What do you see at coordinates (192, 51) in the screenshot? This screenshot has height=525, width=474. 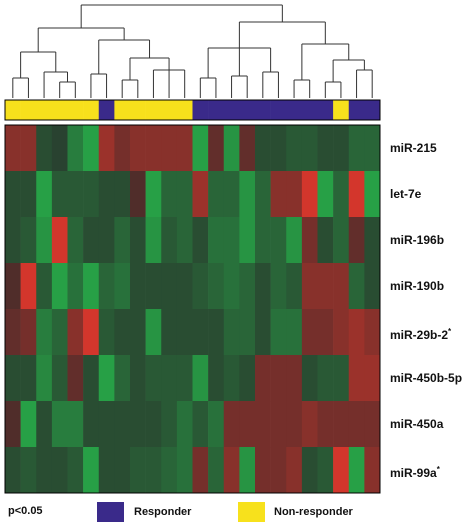 I see `column-dendrogram` at bounding box center [192, 51].